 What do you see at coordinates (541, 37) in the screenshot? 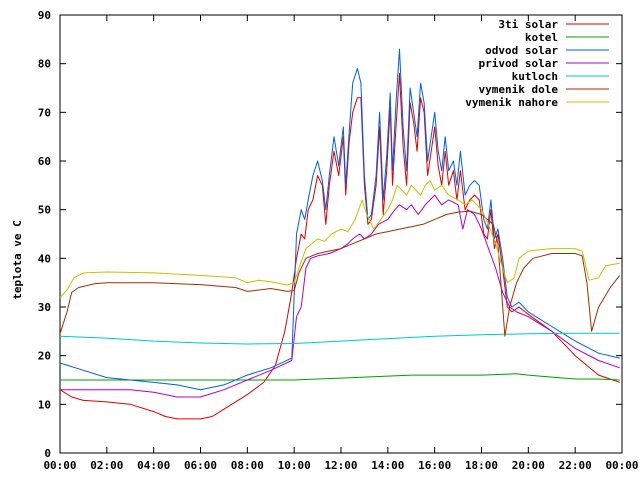
I see `legend-label: kotel` at bounding box center [541, 37].